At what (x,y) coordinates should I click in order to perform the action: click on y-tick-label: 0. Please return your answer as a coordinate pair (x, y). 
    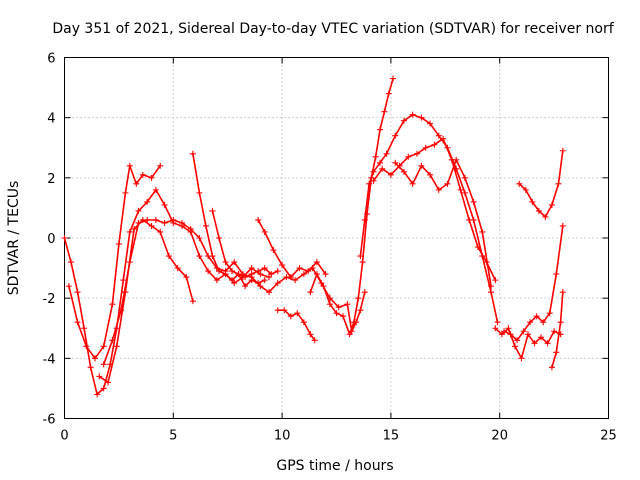
    Looking at the image, I should click on (51, 239).